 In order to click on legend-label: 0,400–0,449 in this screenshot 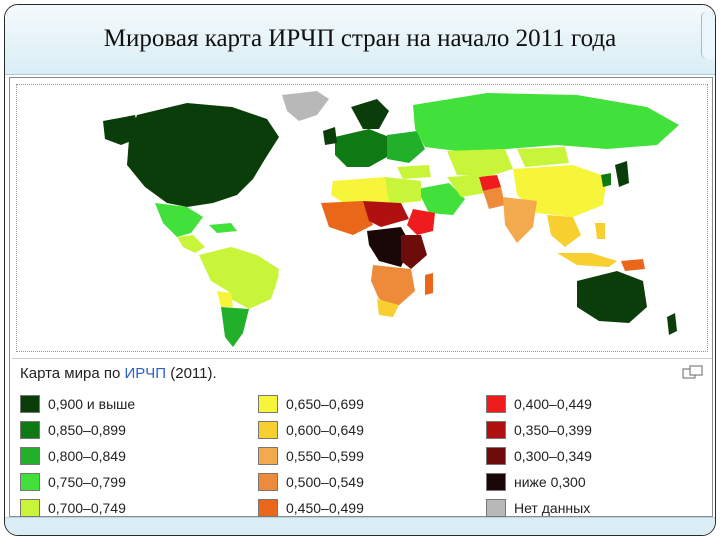, I will do `click(553, 404)`.